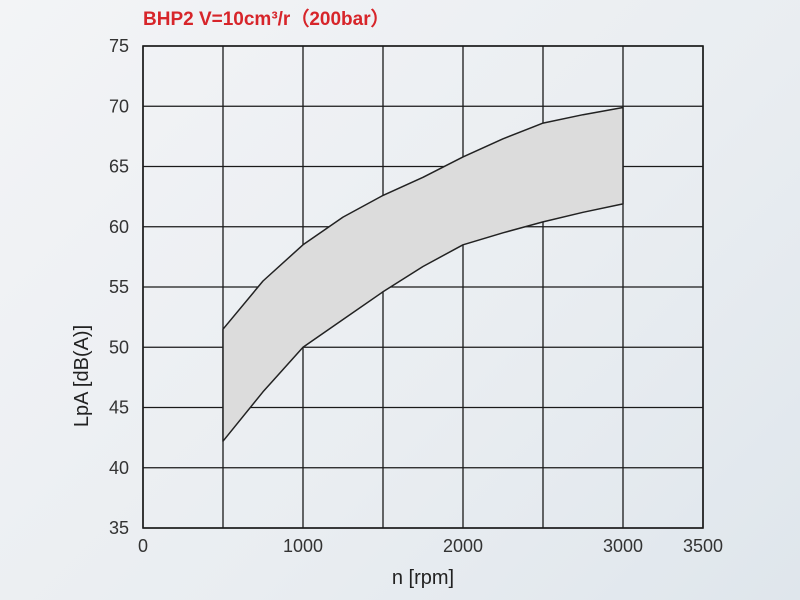 Image resolution: width=800 pixels, height=600 pixels. Describe the element at coordinates (303, 546) in the screenshot. I see `x-tick-label: 1000` at that location.